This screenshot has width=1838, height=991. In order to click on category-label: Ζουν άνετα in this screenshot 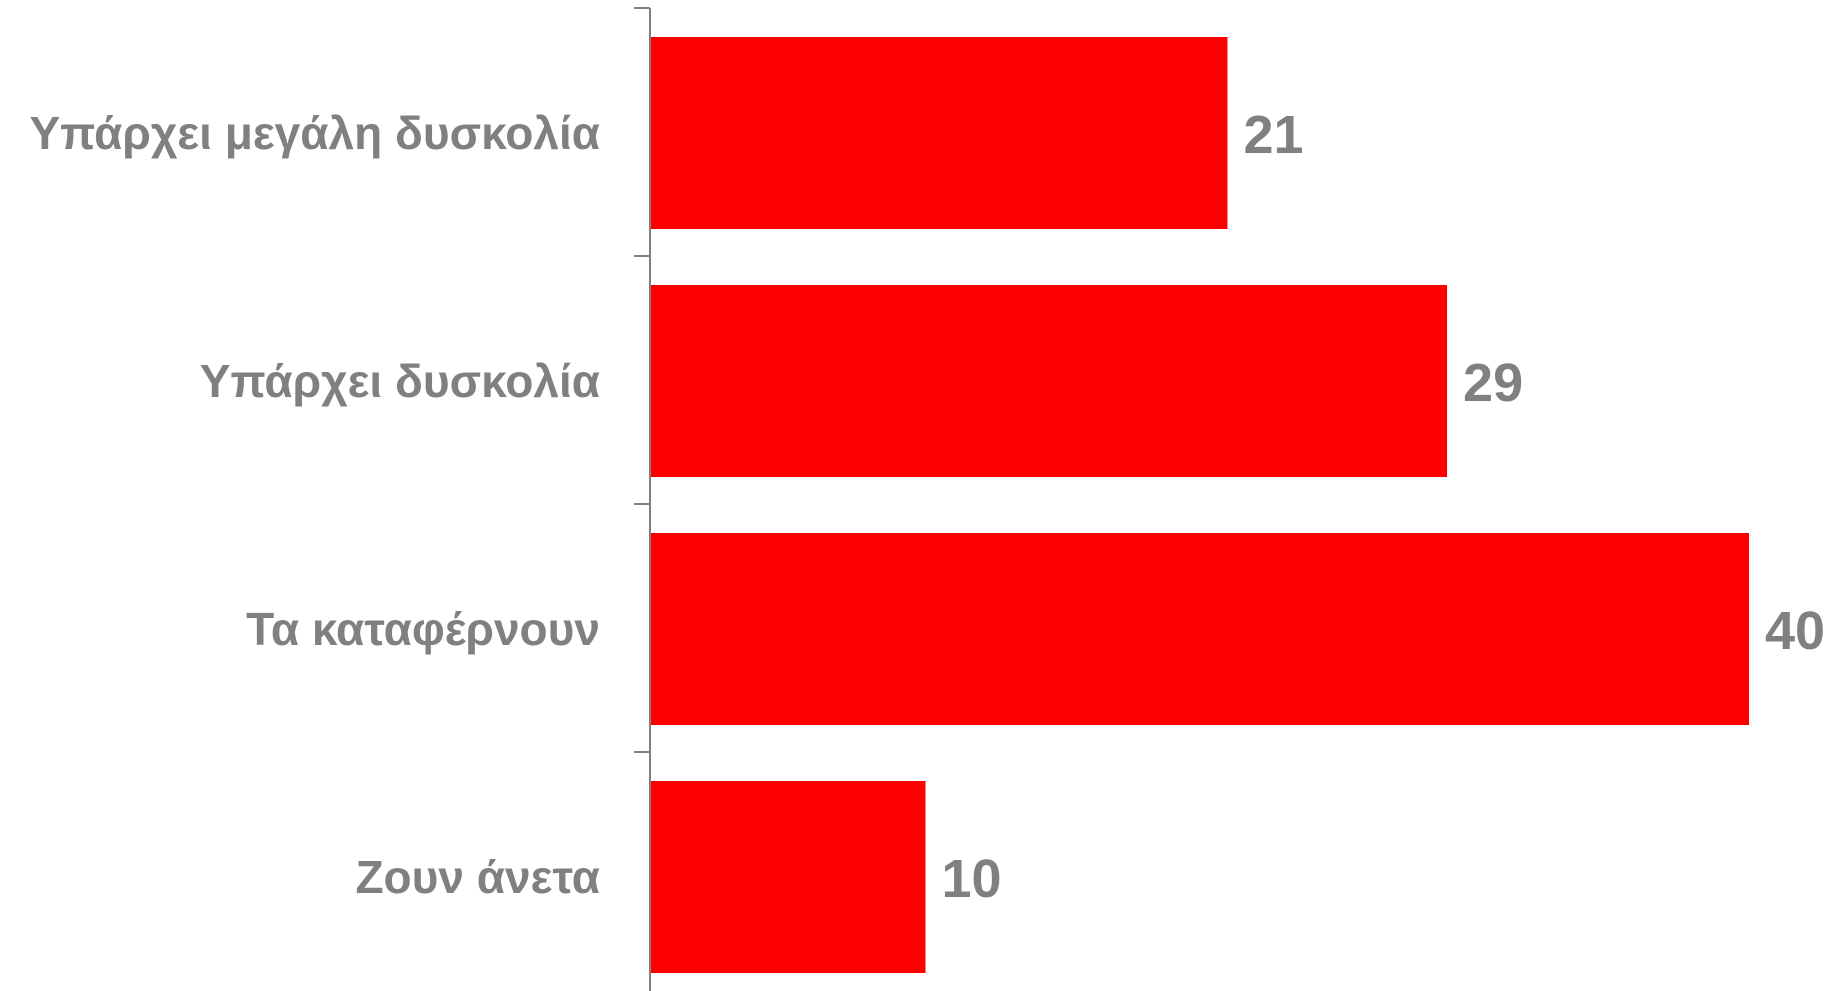, I will do `click(477, 877)`.